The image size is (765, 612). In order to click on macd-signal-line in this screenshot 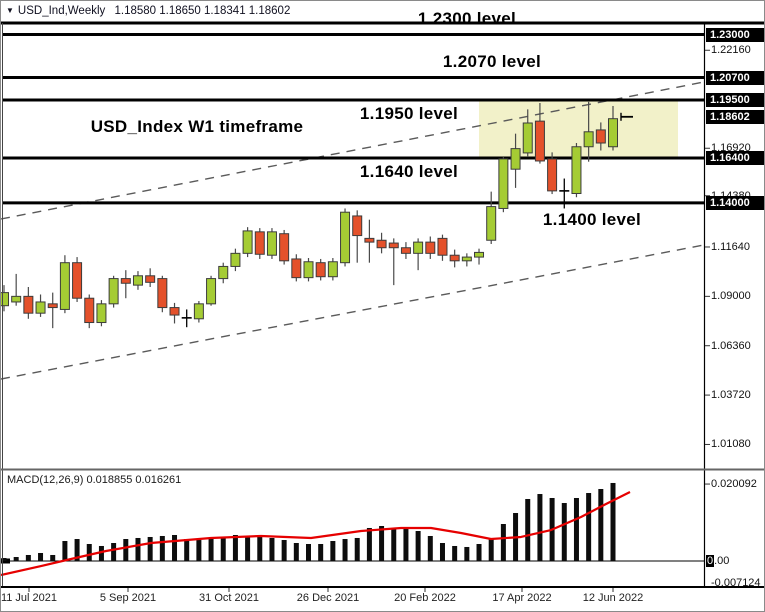, I will do `click(316, 533)`.